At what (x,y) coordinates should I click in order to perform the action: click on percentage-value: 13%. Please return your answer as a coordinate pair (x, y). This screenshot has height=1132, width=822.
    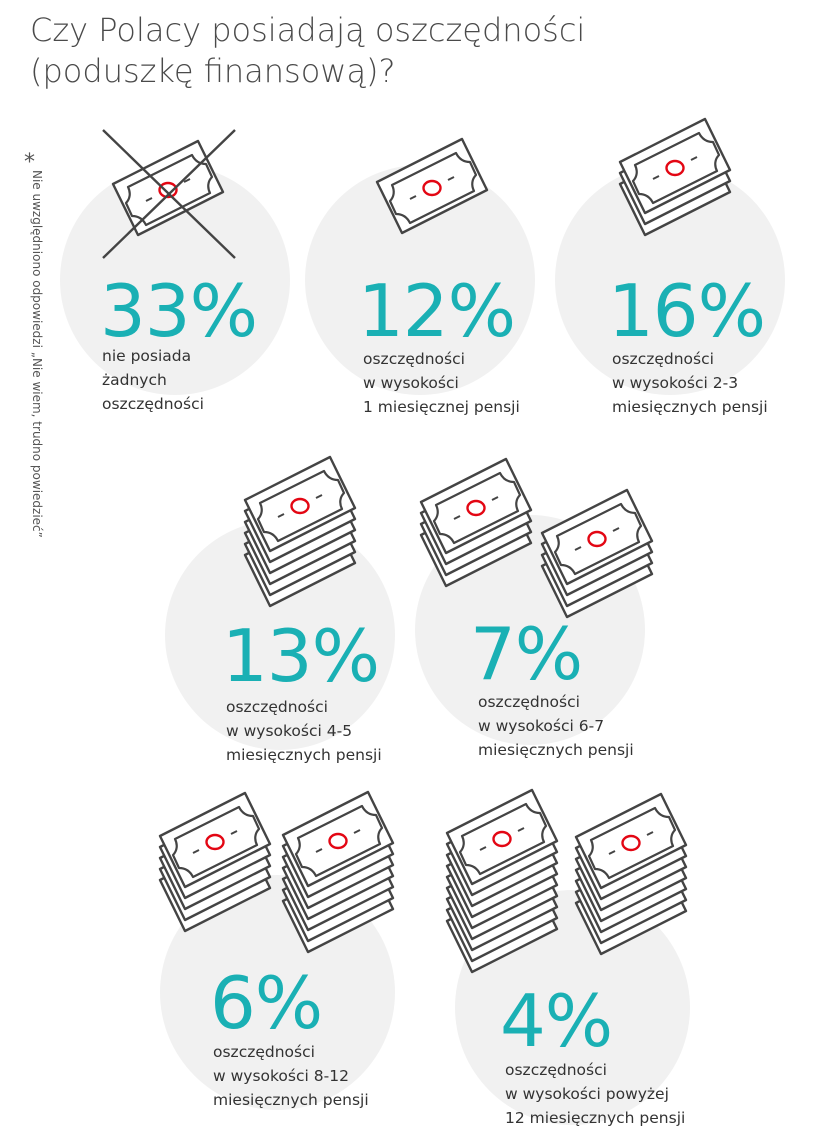
    Looking at the image, I should click on (301, 656).